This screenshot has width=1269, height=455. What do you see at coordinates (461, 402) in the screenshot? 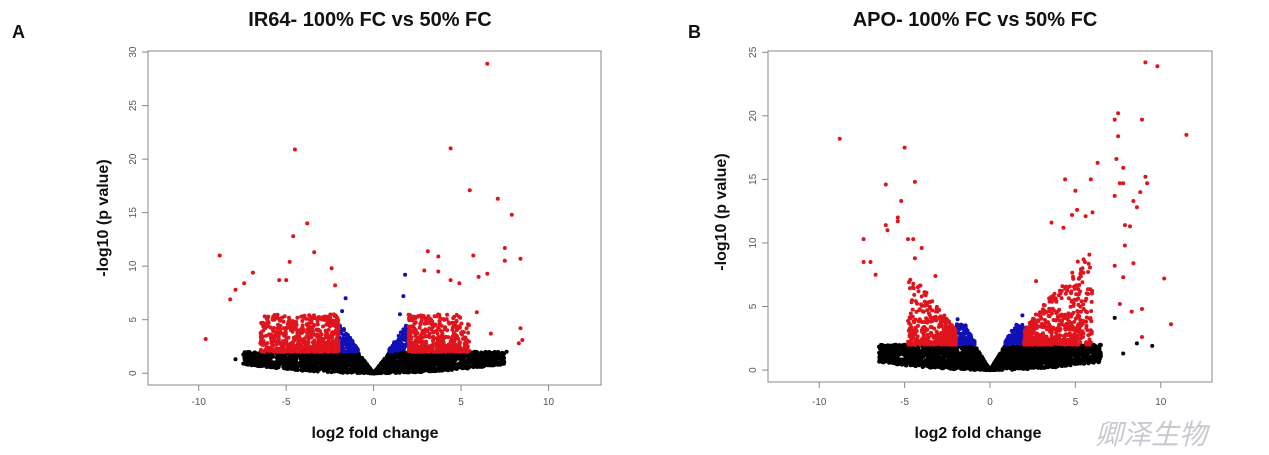
I see `x-tick-label: 5` at bounding box center [461, 402].